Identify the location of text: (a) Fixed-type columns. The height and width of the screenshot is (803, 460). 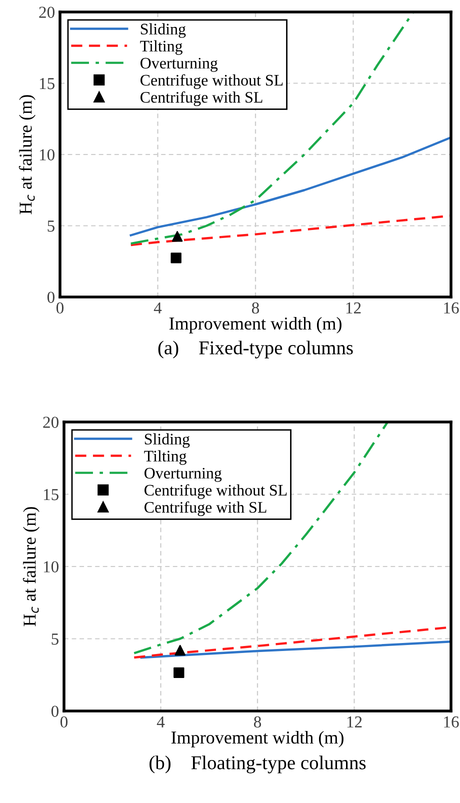
(255, 349).